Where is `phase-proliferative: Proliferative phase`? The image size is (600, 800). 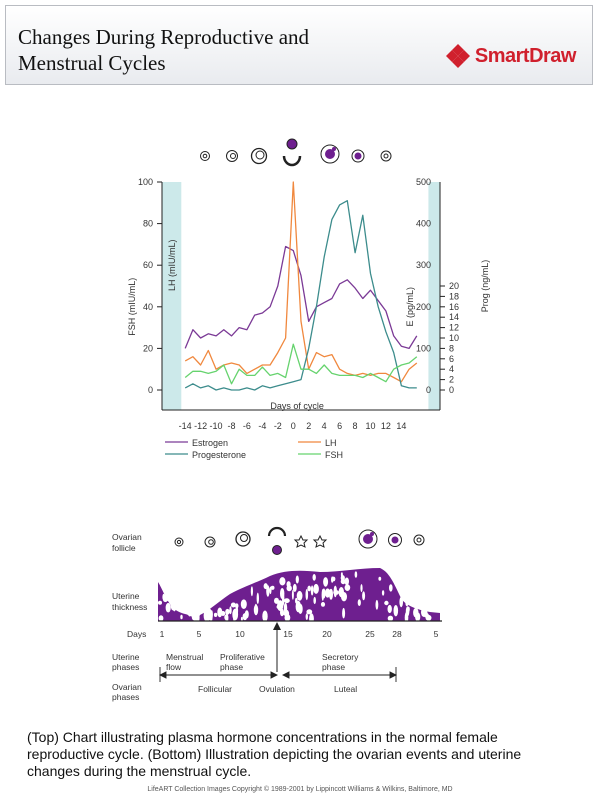 phase-proliferative: Proliferative phase is located at coordinates (243, 662).